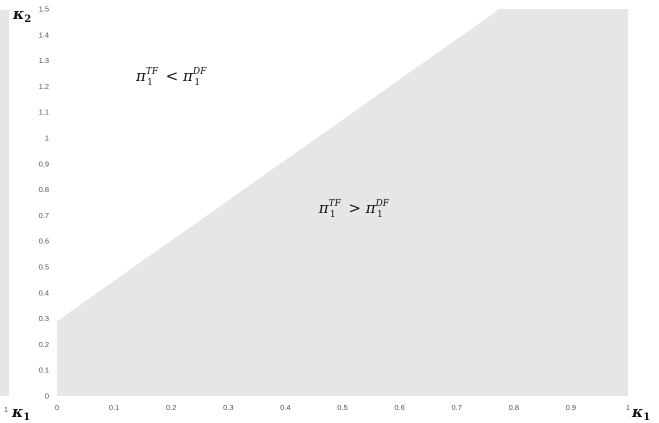  What do you see at coordinates (20, 413) in the screenshot?
I see `adjacent-panel-xlabel: κ1` at bounding box center [20, 413].